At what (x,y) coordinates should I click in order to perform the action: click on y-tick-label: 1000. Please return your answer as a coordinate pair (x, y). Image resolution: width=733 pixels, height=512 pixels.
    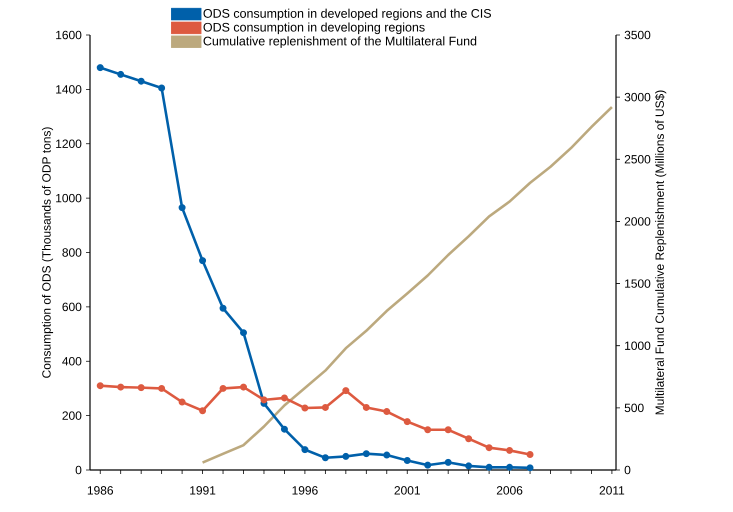
    Looking at the image, I should click on (69, 198).